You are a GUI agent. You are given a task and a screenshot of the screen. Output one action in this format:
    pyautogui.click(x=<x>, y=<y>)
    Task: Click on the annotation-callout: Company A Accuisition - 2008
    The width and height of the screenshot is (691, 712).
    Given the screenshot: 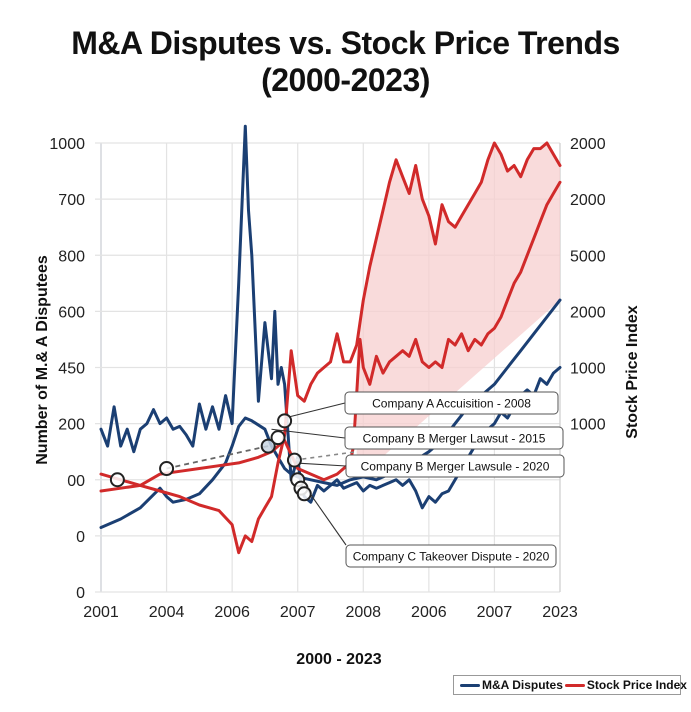 What is the action you would take?
    pyautogui.click(x=451, y=403)
    